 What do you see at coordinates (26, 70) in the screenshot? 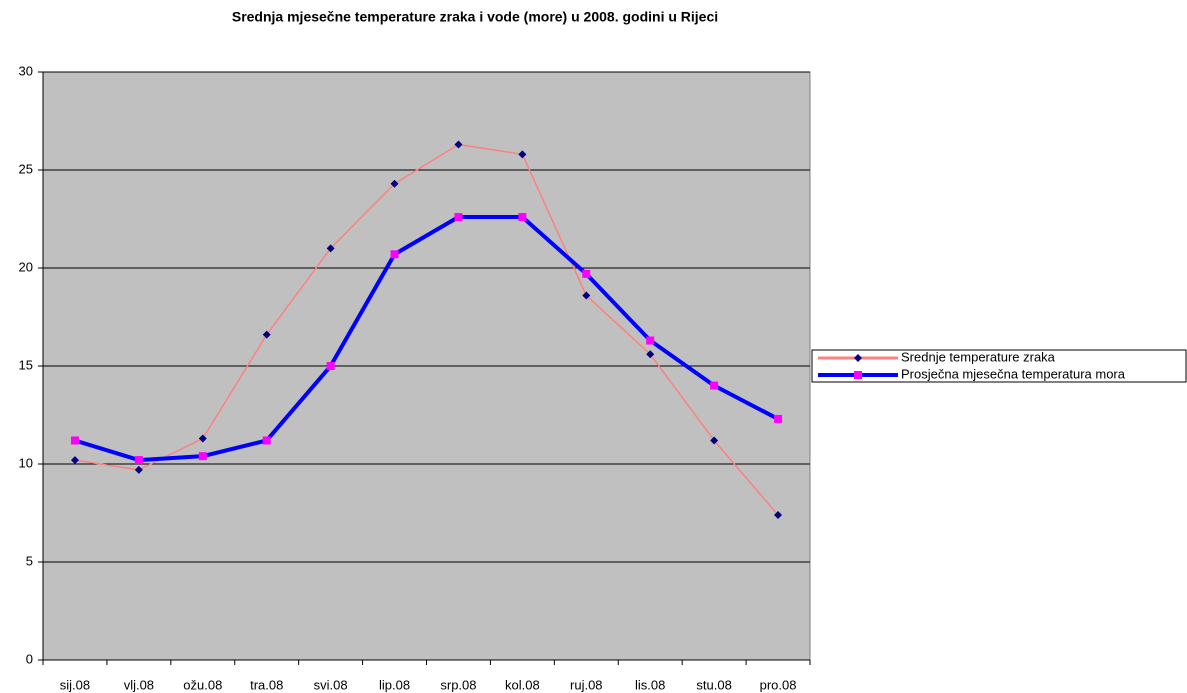
I see `y-tick-label: 30` at bounding box center [26, 70].